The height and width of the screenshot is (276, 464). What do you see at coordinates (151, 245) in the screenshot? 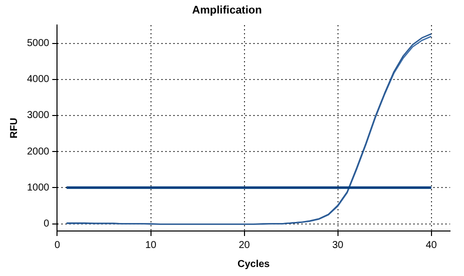
I see `x-tick-label: 10` at bounding box center [151, 245].